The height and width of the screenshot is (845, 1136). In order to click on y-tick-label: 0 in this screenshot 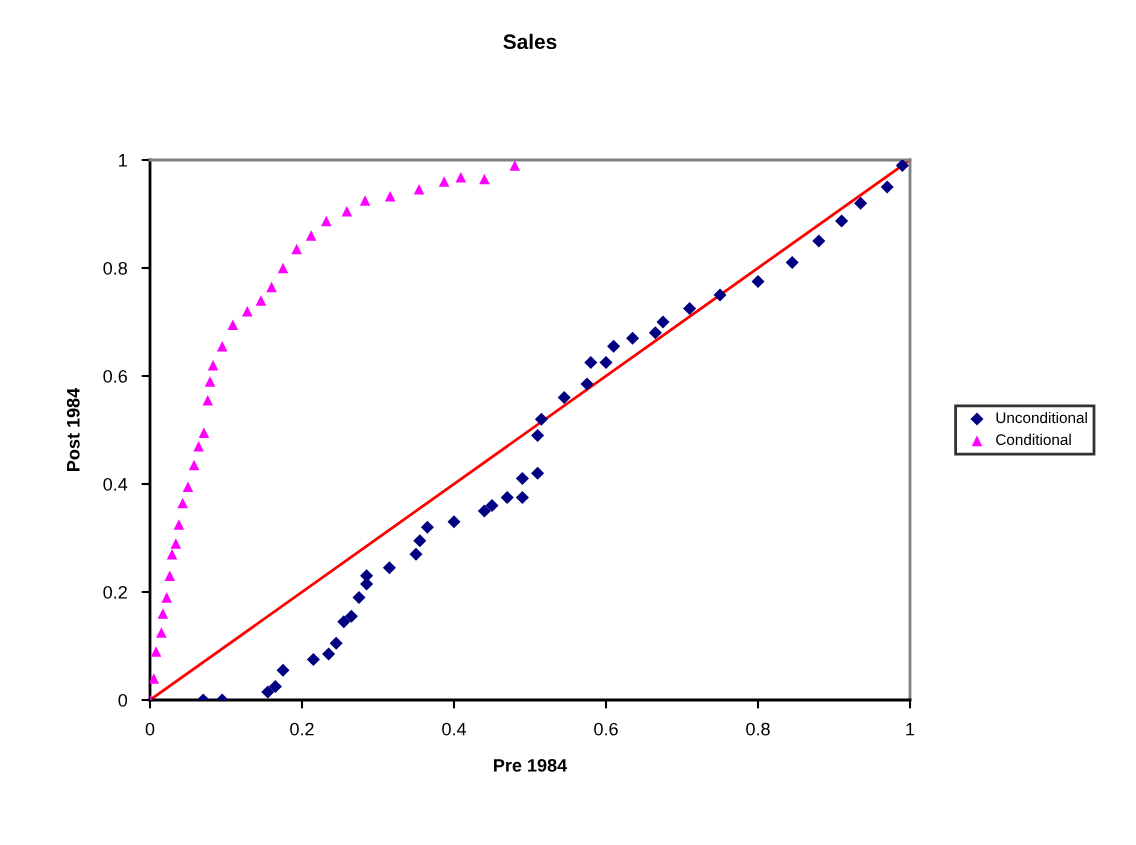, I will do `click(123, 700)`.